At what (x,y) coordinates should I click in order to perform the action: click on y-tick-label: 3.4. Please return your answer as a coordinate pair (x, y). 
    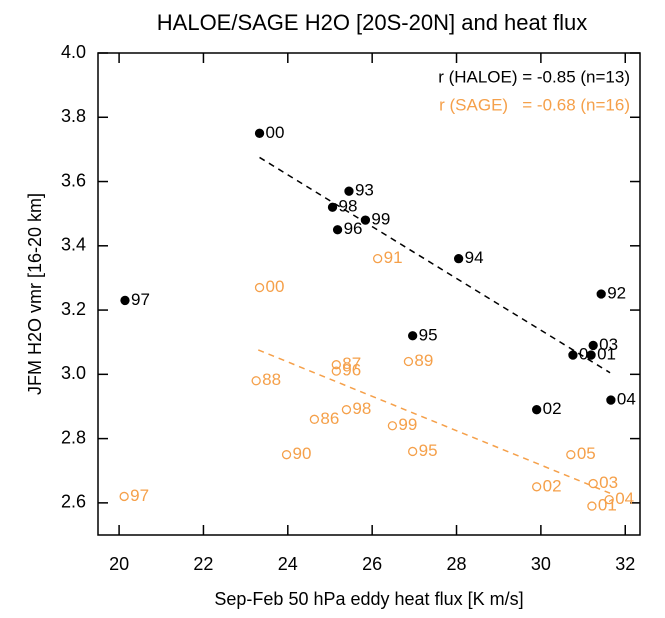
    Looking at the image, I should click on (73, 245).